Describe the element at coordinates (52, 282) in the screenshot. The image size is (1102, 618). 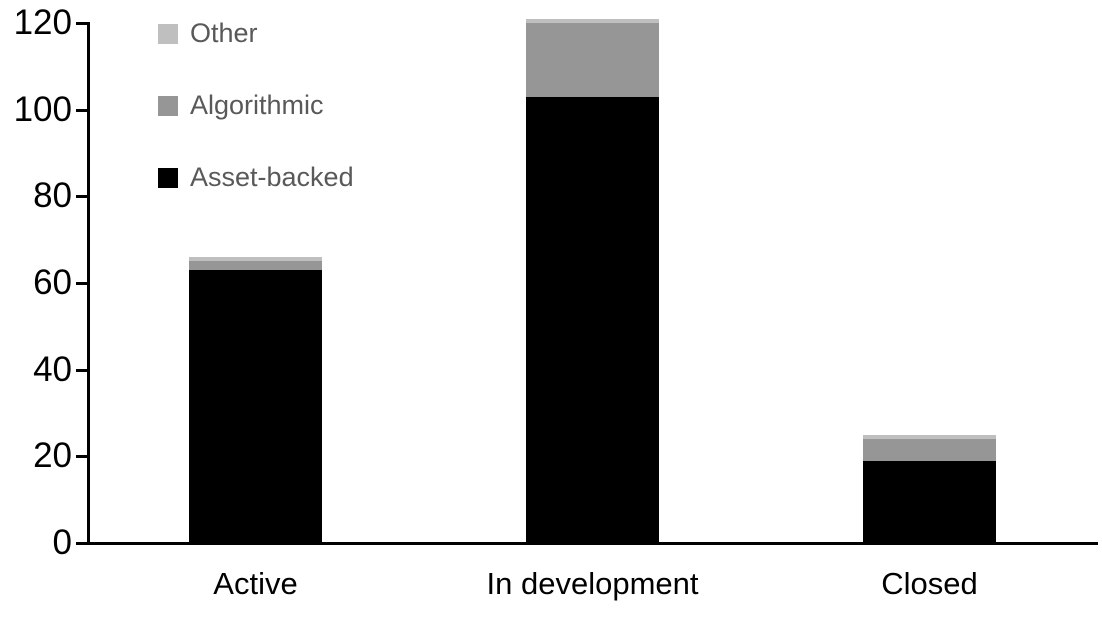
I see `y-tick-label-60: 60` at that location.